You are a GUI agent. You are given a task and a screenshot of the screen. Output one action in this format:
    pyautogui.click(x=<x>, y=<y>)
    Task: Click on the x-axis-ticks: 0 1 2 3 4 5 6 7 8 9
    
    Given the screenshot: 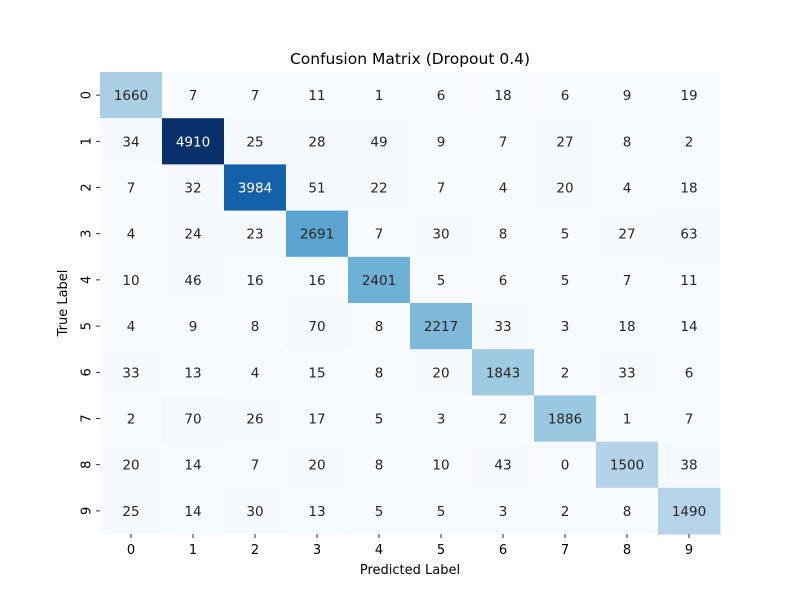 What is the action you would take?
    pyautogui.click(x=410, y=546)
    